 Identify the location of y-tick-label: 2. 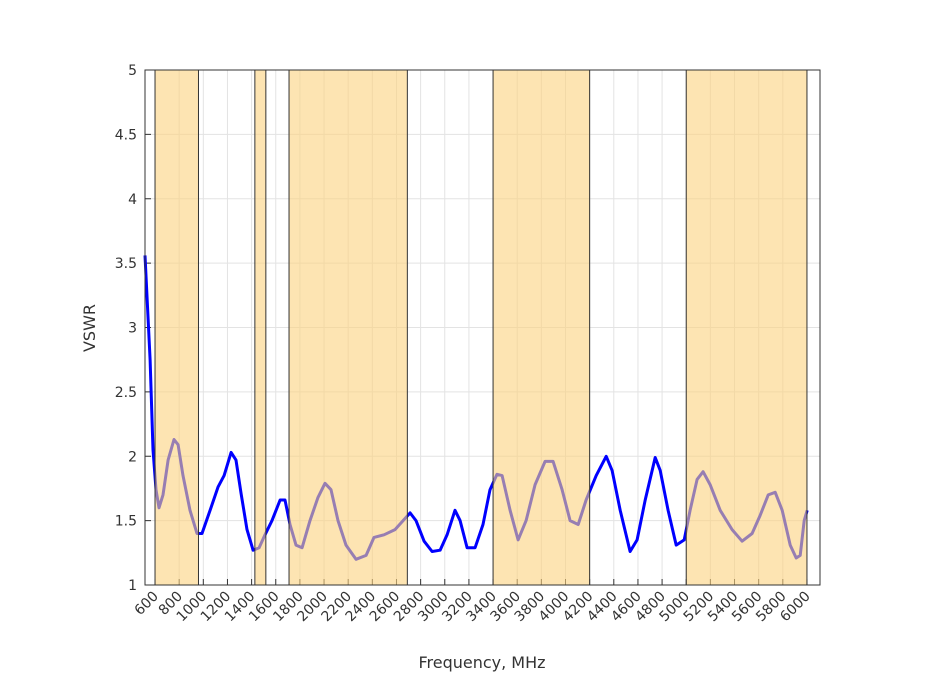
(132, 457).